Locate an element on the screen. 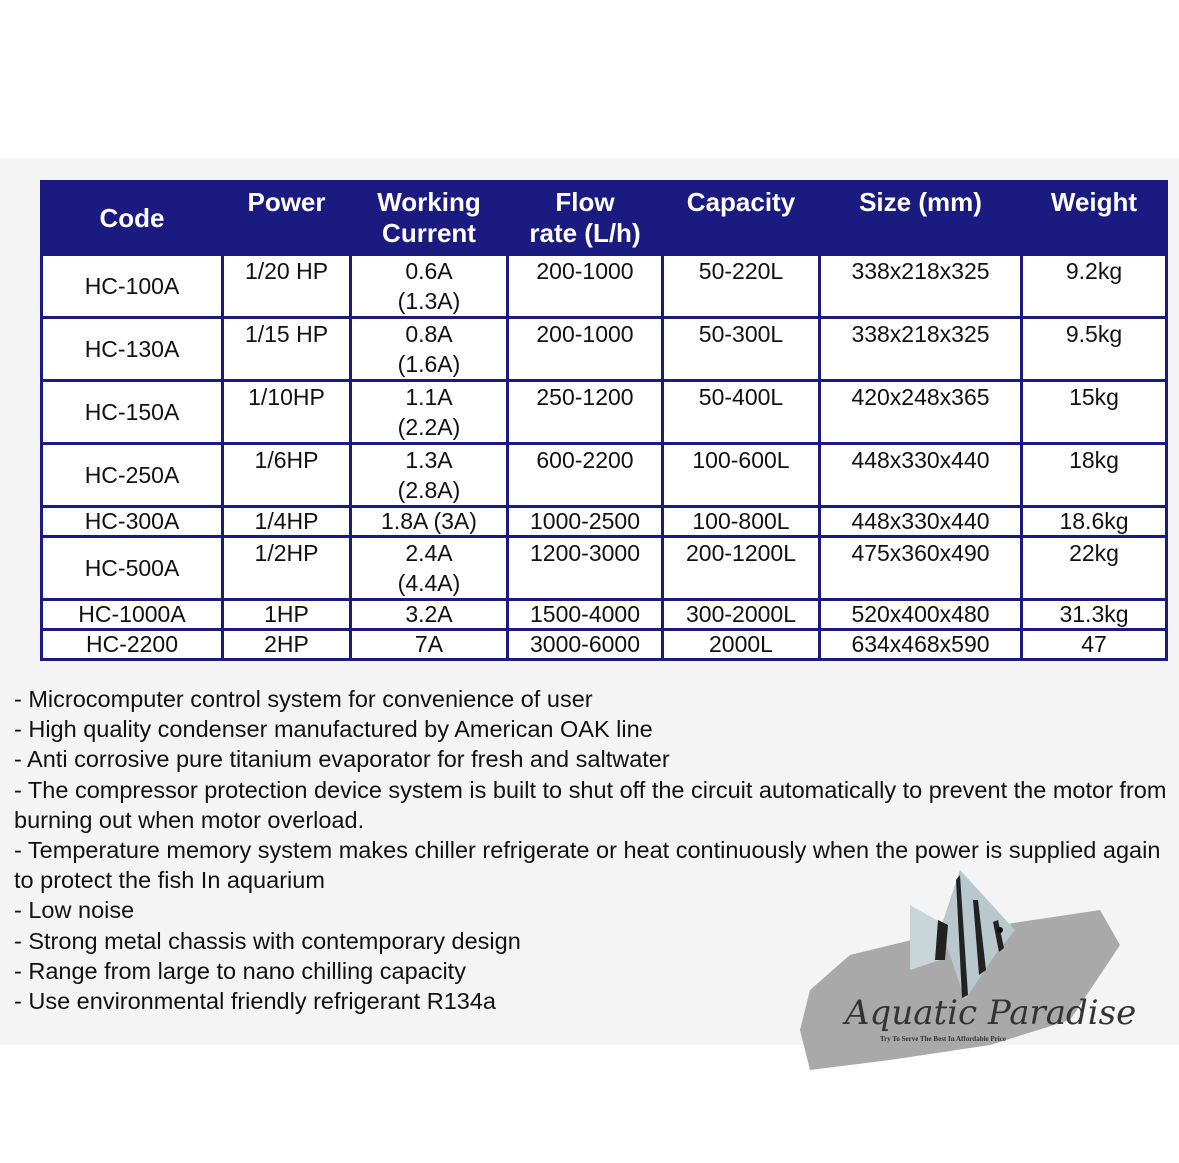 This screenshot has width=1179, height=1163. cell-text: 1/2HP is located at coordinates (286, 553).